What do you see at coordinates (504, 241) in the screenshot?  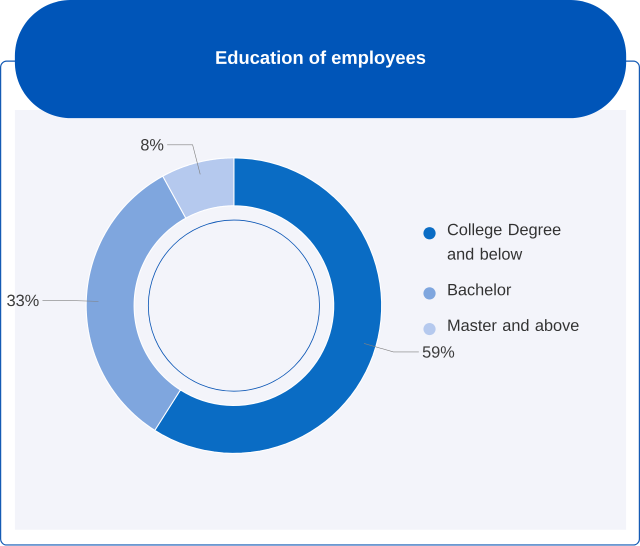 I see `legend-label: College Degree and below` at bounding box center [504, 241].